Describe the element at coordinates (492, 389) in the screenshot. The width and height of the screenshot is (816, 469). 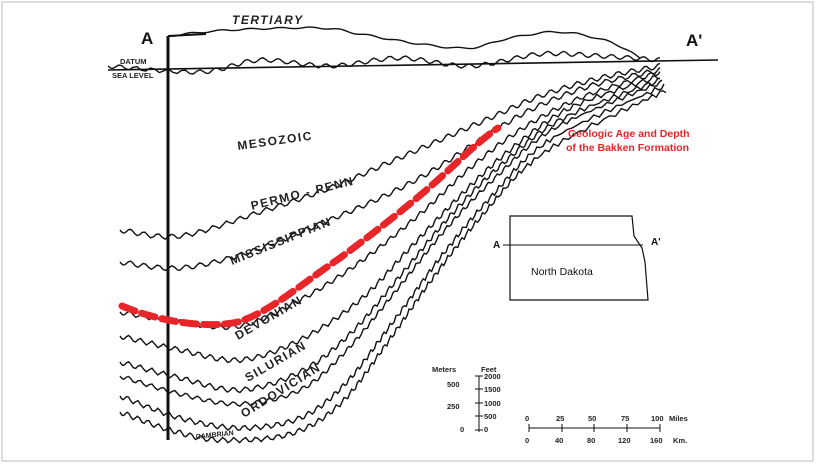
I see `feet-tick-1500: 1500` at that location.